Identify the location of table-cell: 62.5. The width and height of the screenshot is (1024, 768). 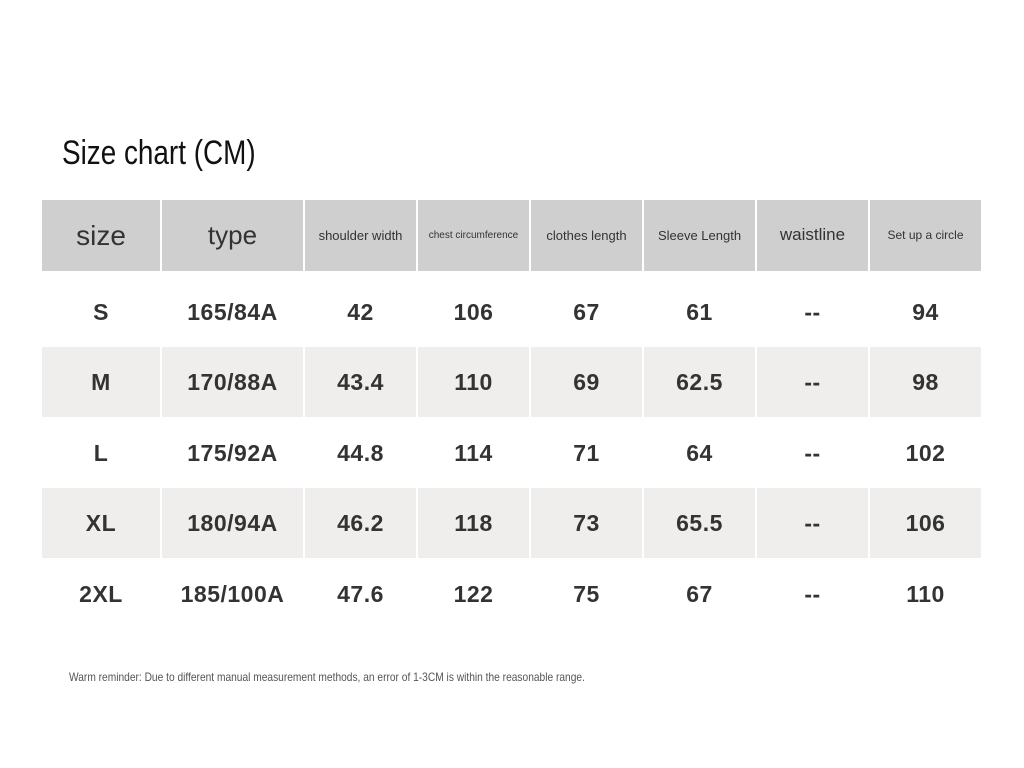
(699, 382).